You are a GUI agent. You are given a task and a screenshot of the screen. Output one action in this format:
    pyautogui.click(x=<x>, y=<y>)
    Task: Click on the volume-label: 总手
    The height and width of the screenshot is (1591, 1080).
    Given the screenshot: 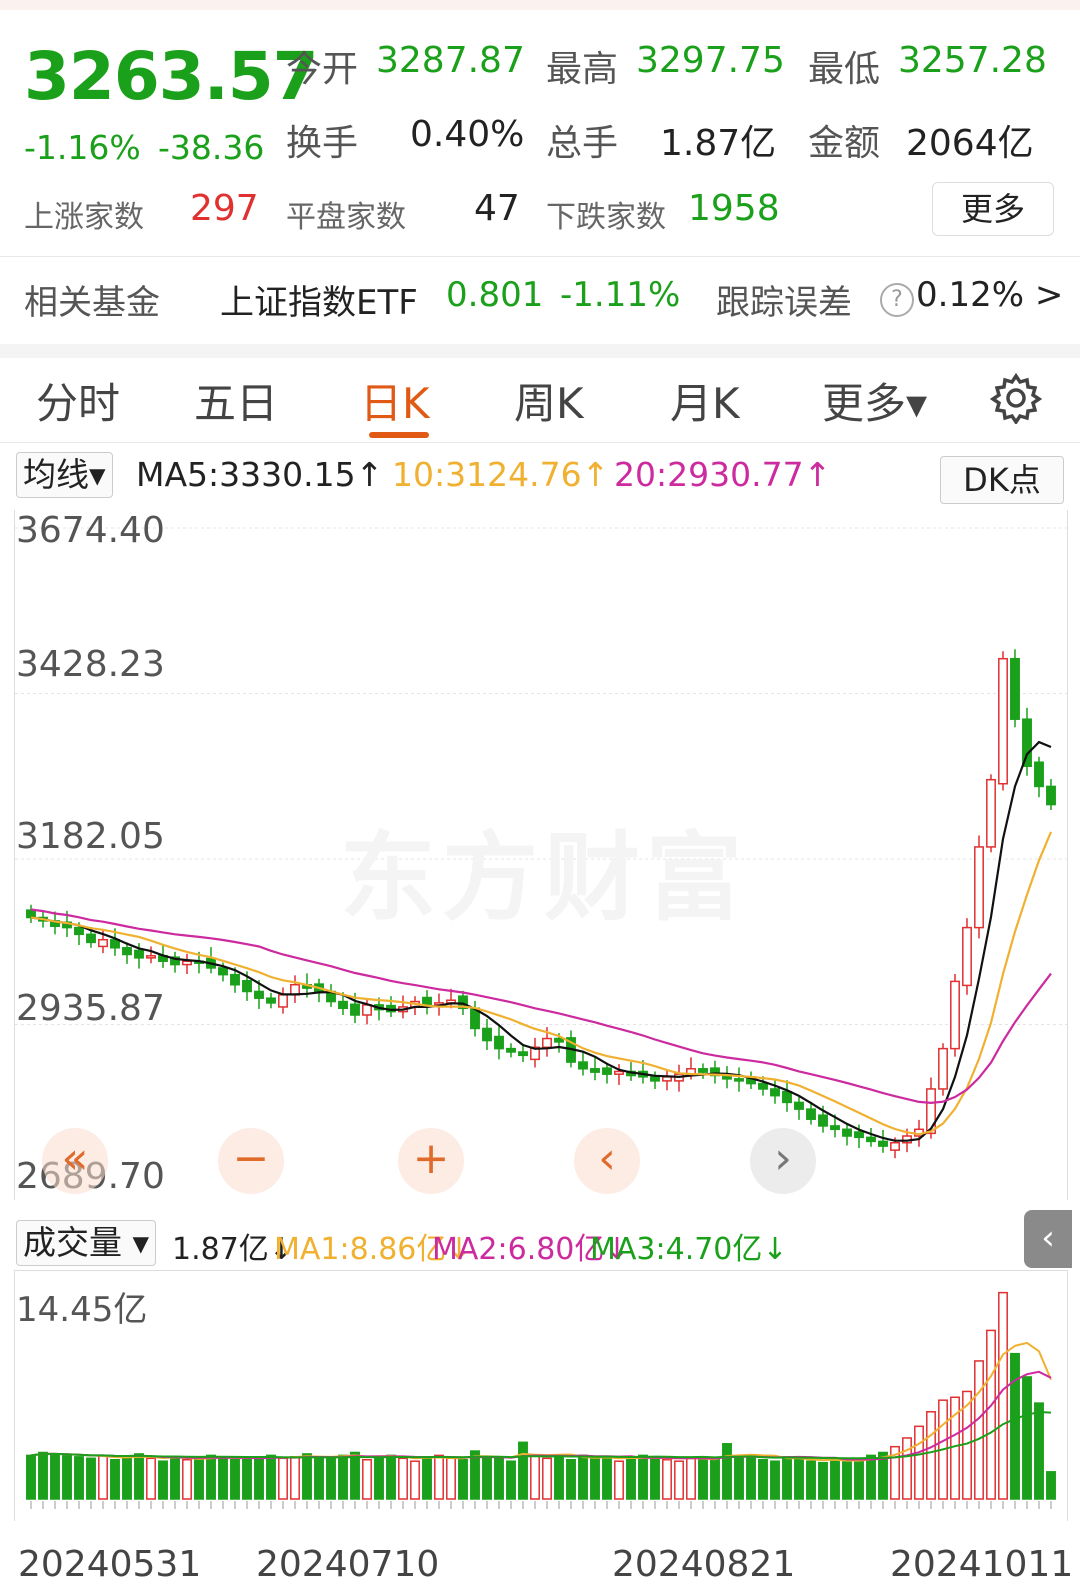 What is the action you would take?
    pyautogui.click(x=582, y=143)
    